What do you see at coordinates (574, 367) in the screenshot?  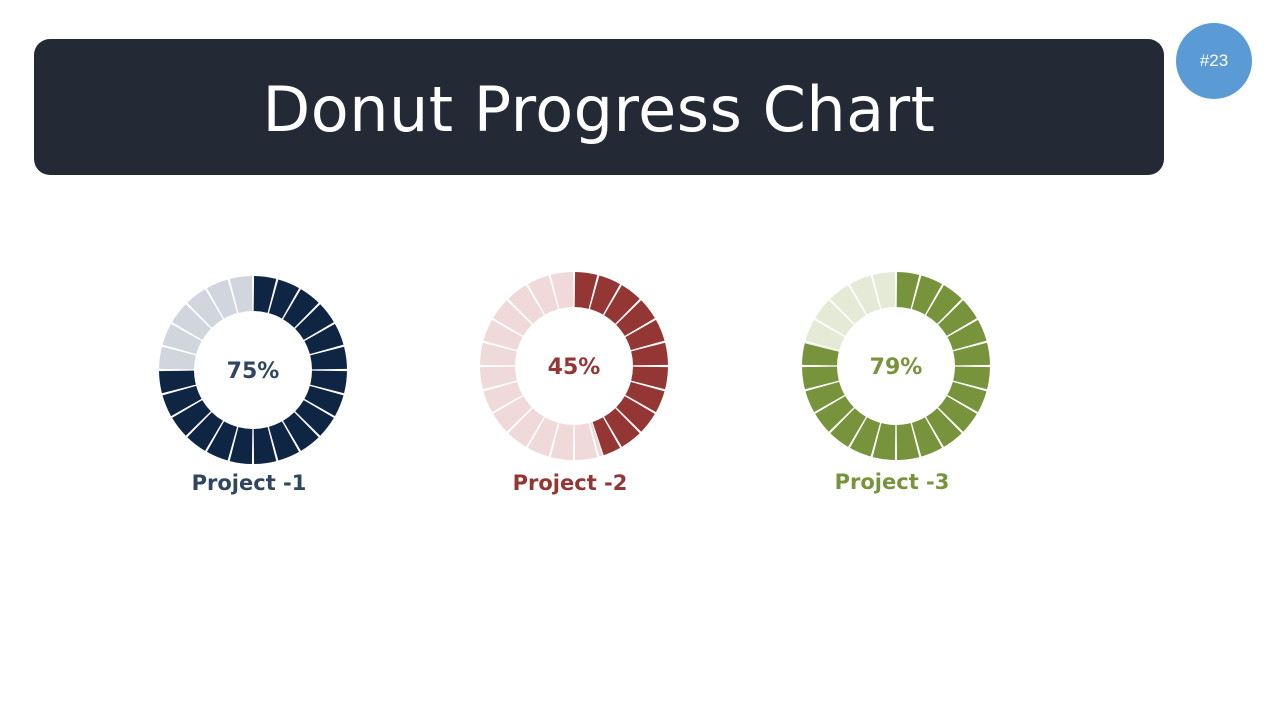 I see `donut-value-label: 45%` at bounding box center [574, 367].